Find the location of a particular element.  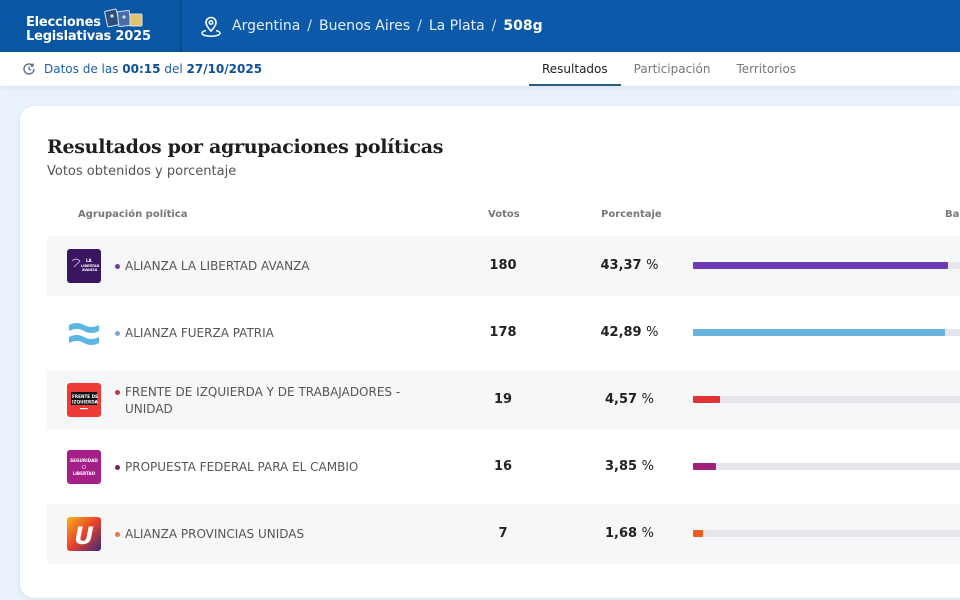

column-header-party: Agrupación política is located at coordinates (133, 214).